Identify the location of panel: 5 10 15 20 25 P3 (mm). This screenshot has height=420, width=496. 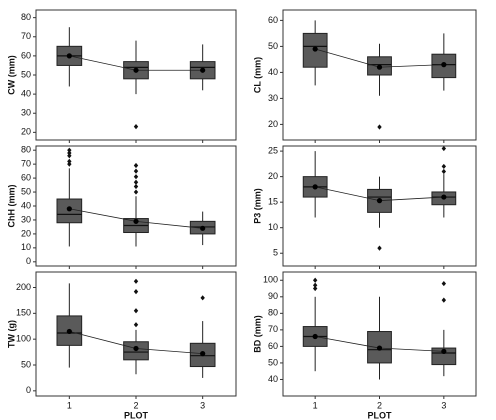
(364, 207).